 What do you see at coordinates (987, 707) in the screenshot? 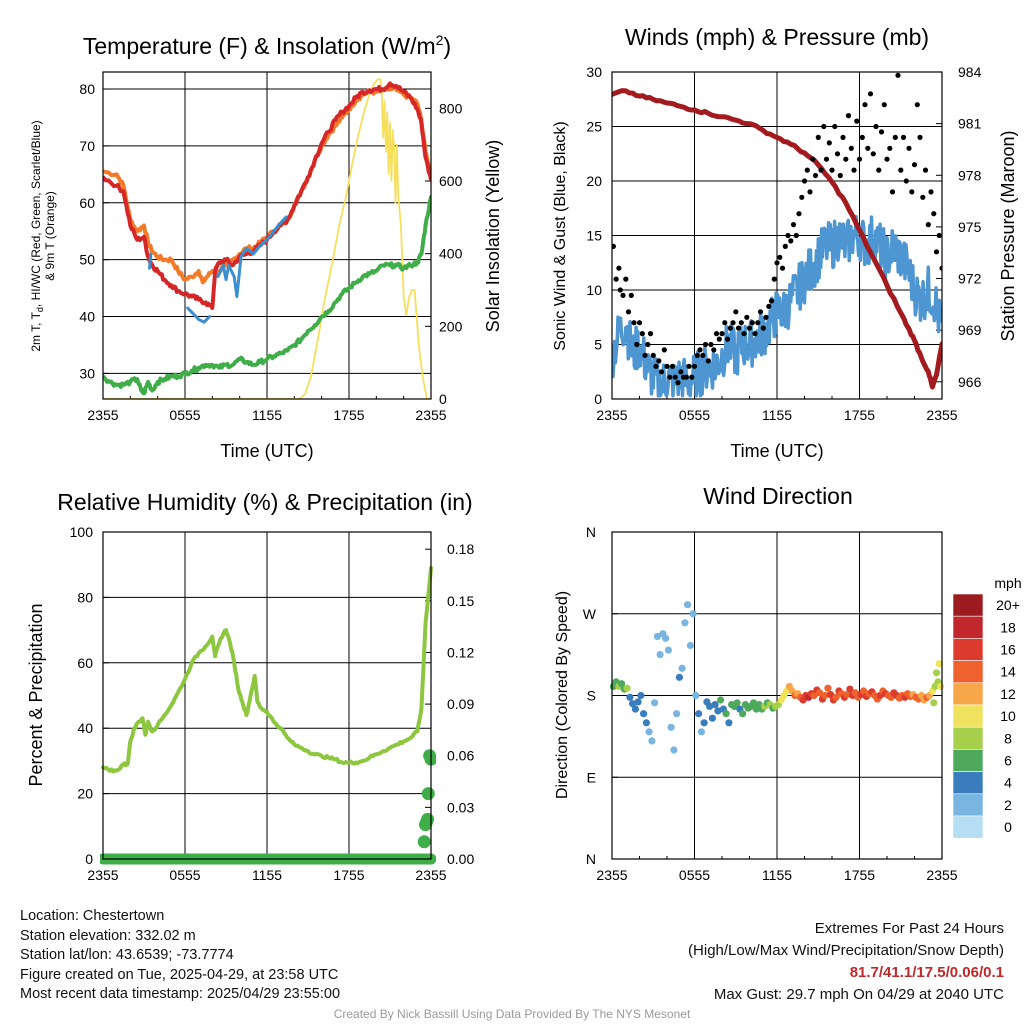
I see `speed-colorbar: mph 20+ 18 16 14 12 10 8 6 4 2 0` at bounding box center [987, 707].